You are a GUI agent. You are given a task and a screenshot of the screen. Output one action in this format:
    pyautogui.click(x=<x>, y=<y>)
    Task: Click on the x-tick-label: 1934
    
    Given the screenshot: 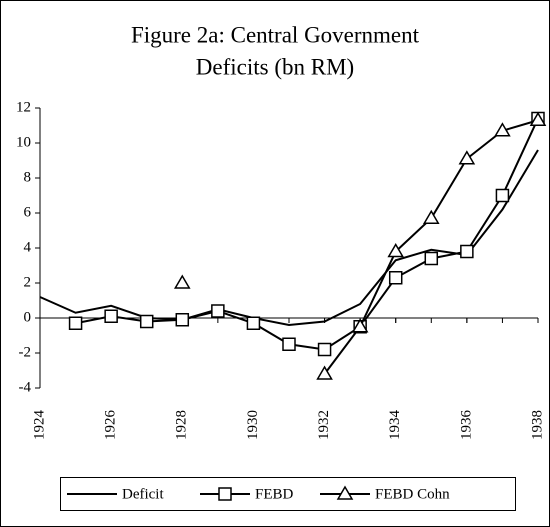 What is the action you would take?
    pyautogui.click(x=395, y=425)
    